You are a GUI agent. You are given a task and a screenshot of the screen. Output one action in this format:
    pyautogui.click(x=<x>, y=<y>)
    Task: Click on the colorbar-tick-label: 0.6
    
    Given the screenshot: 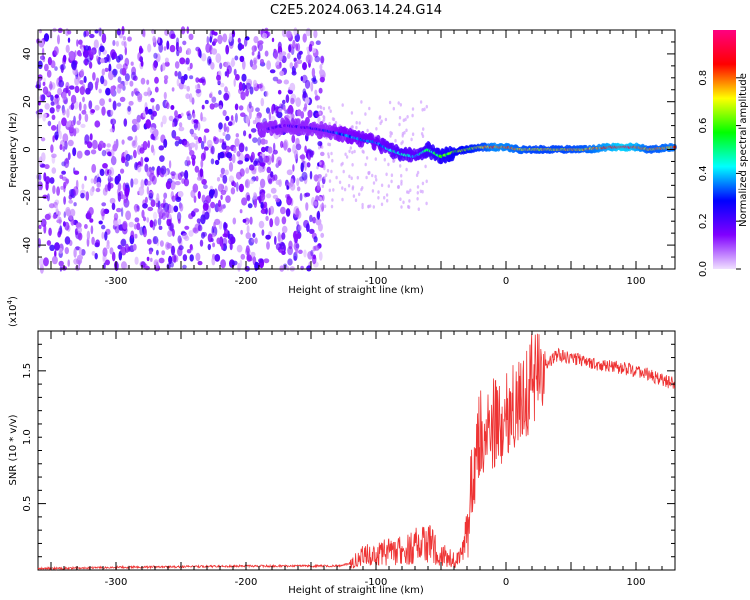 What is the action you would take?
    pyautogui.click(x=703, y=126)
    